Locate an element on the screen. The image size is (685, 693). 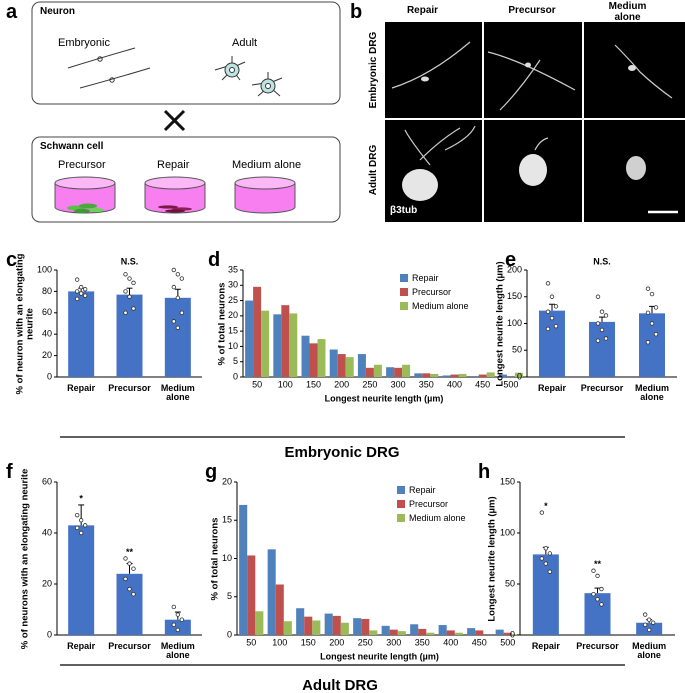
panel-label: a is located at coordinates (12, 12).